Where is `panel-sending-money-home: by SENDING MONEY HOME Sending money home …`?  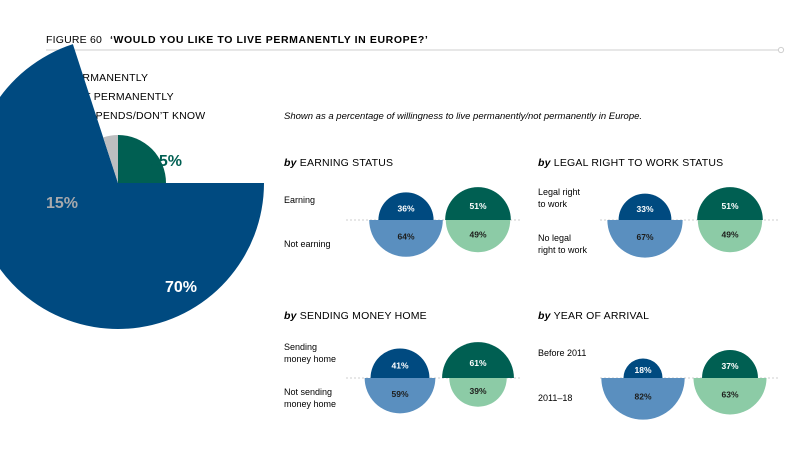
panel-sending-money-home: by SENDING MONEY HOME Sending money home … is located at coordinates (402, 362).